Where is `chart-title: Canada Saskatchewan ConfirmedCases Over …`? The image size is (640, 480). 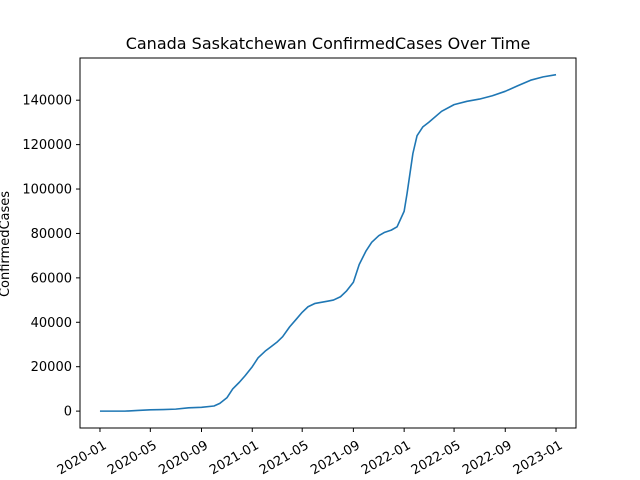 chart-title: Canada Saskatchewan ConfirmedCases Over … is located at coordinates (328, 43).